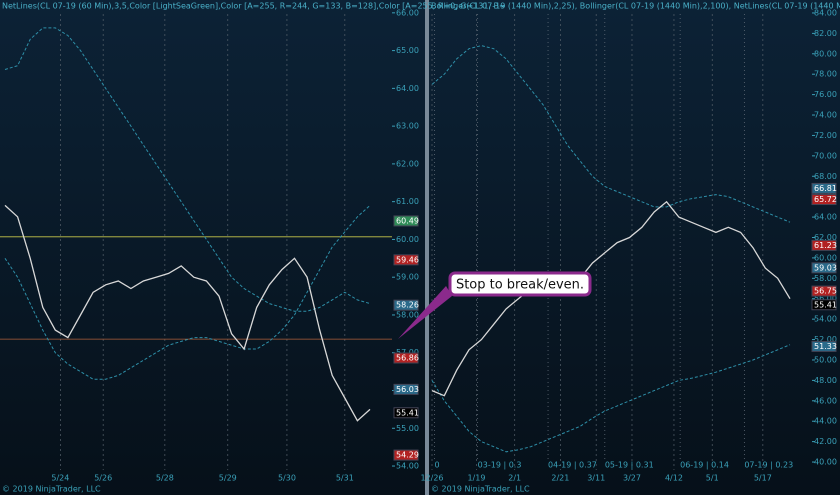 This screenshot has width=840, height=495. Describe the element at coordinates (763, 478) in the screenshot. I see `x-tick-label: 5/17` at that location.